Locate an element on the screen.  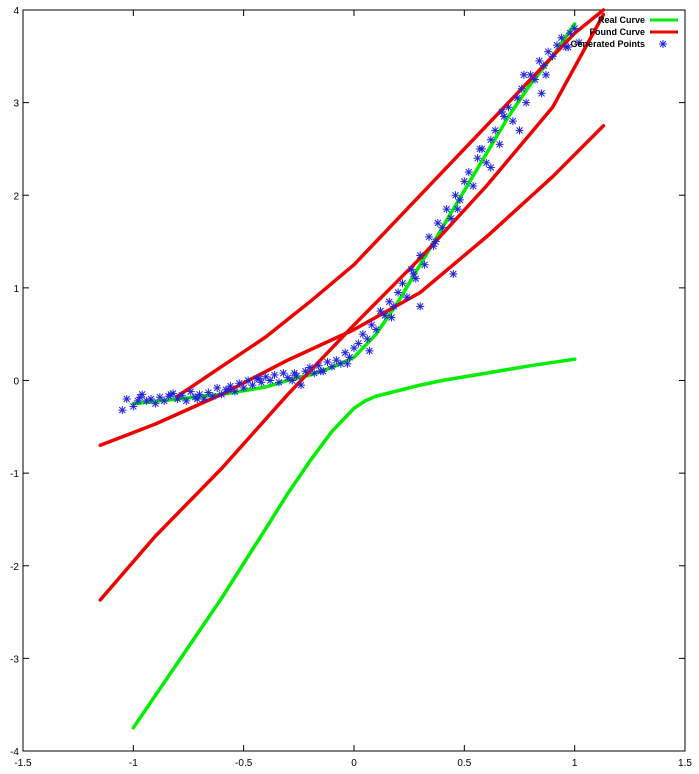
legend-label: Generated Points is located at coordinates (607, 44).